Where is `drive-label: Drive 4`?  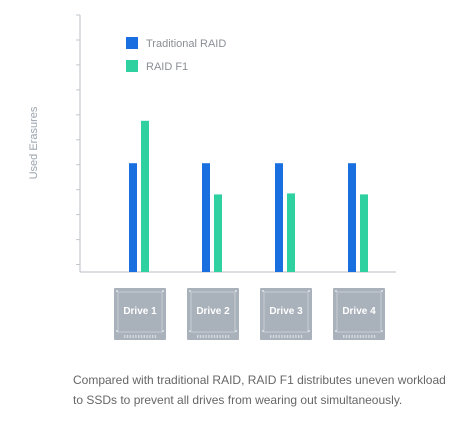 drive-label: Drive 4 is located at coordinates (359, 311).